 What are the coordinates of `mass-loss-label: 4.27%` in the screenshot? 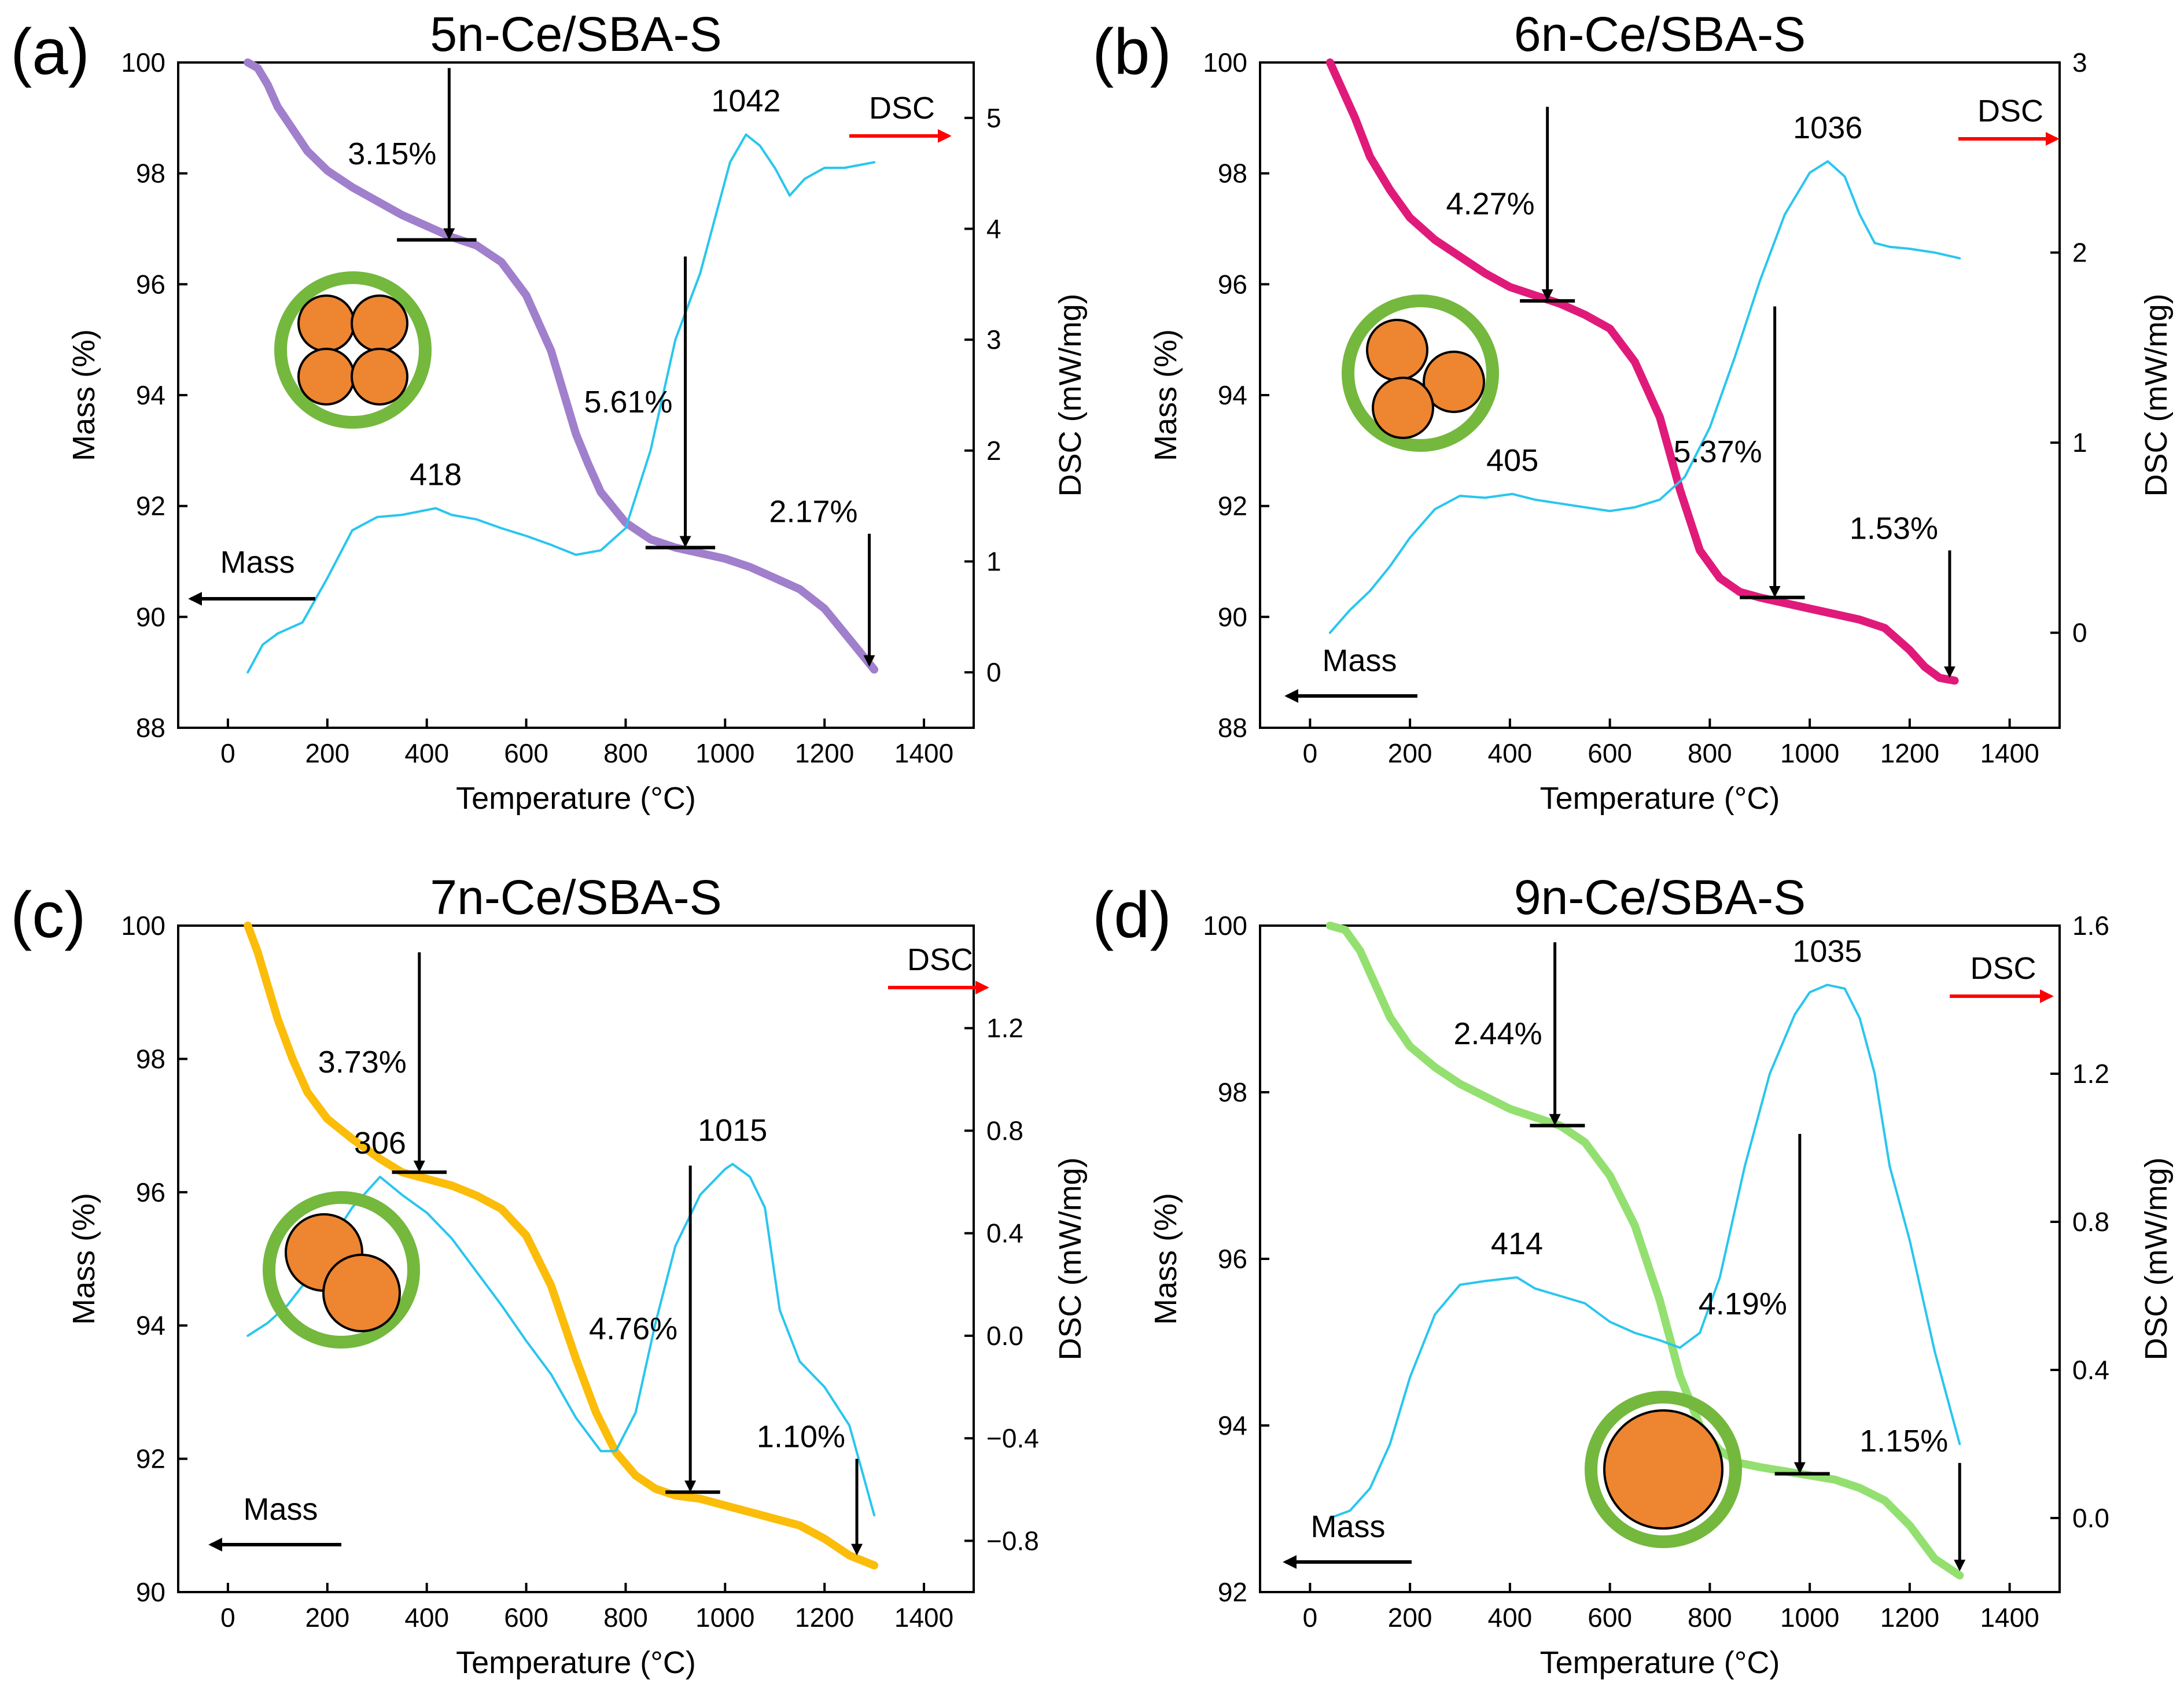 It's located at (1490, 203).